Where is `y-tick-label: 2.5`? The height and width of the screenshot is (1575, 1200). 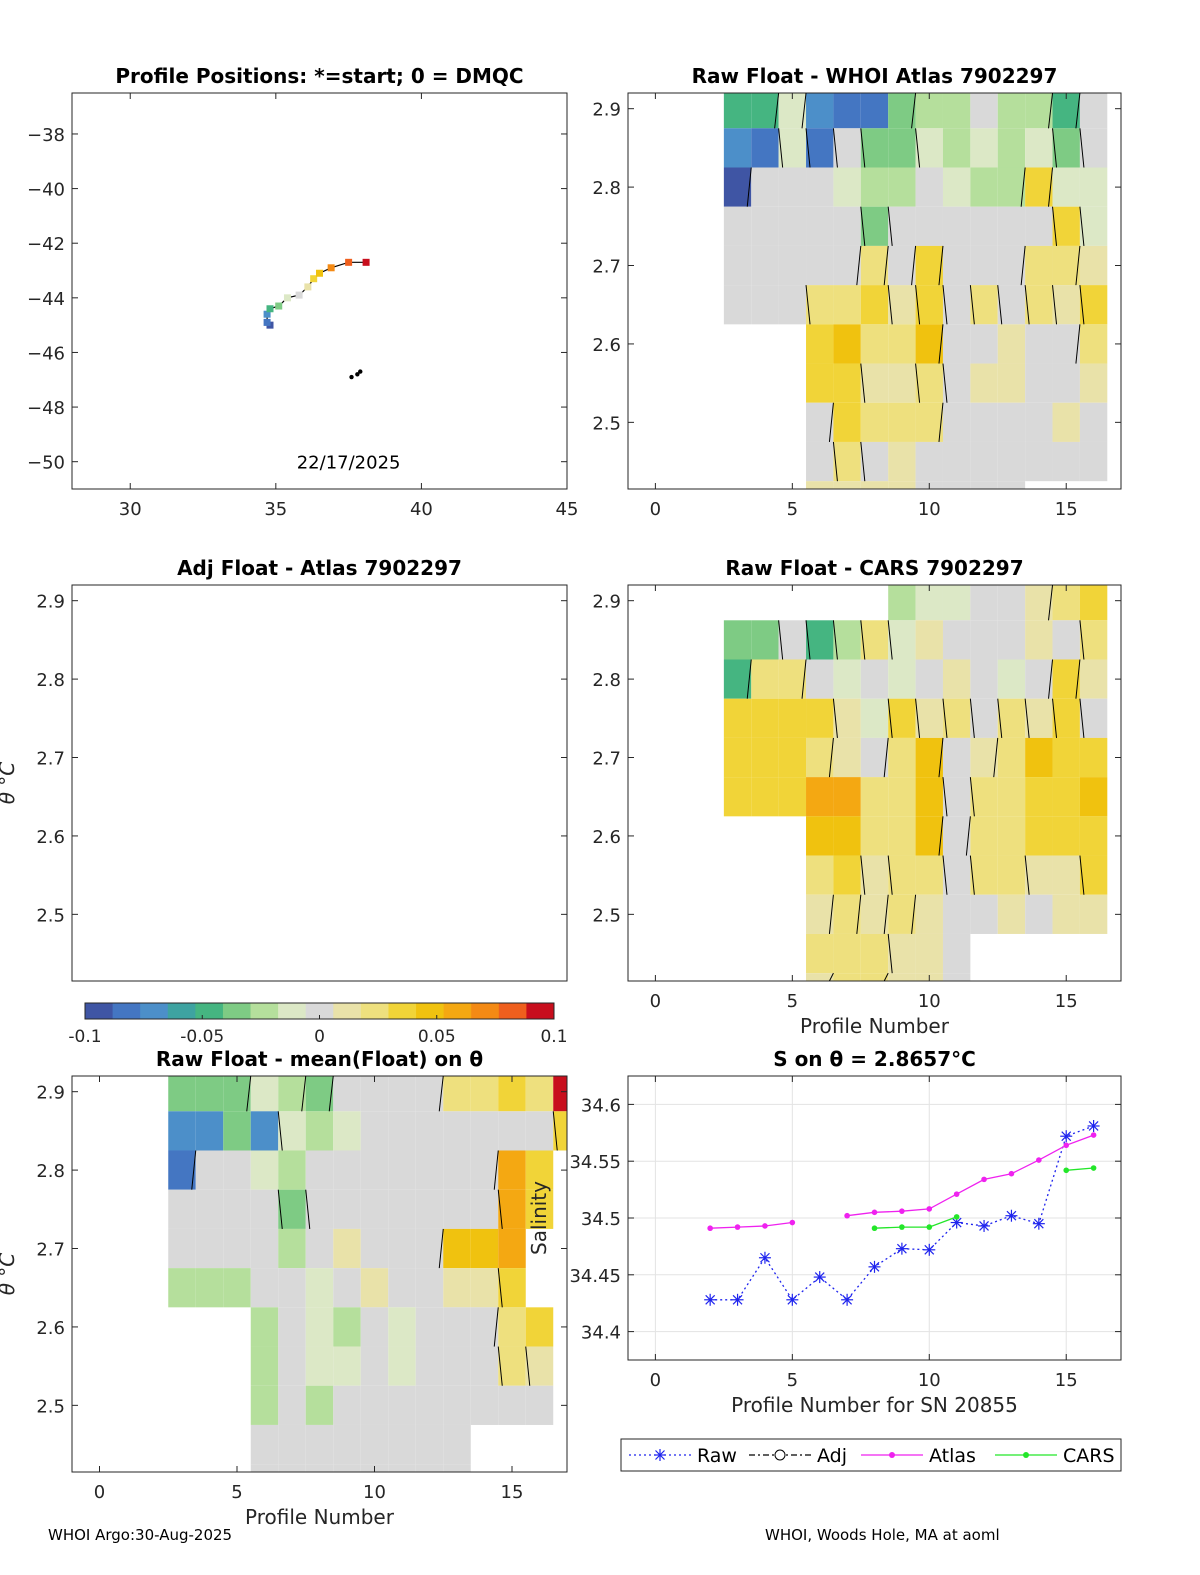 y-tick-label: 2.5 is located at coordinates (50, 915).